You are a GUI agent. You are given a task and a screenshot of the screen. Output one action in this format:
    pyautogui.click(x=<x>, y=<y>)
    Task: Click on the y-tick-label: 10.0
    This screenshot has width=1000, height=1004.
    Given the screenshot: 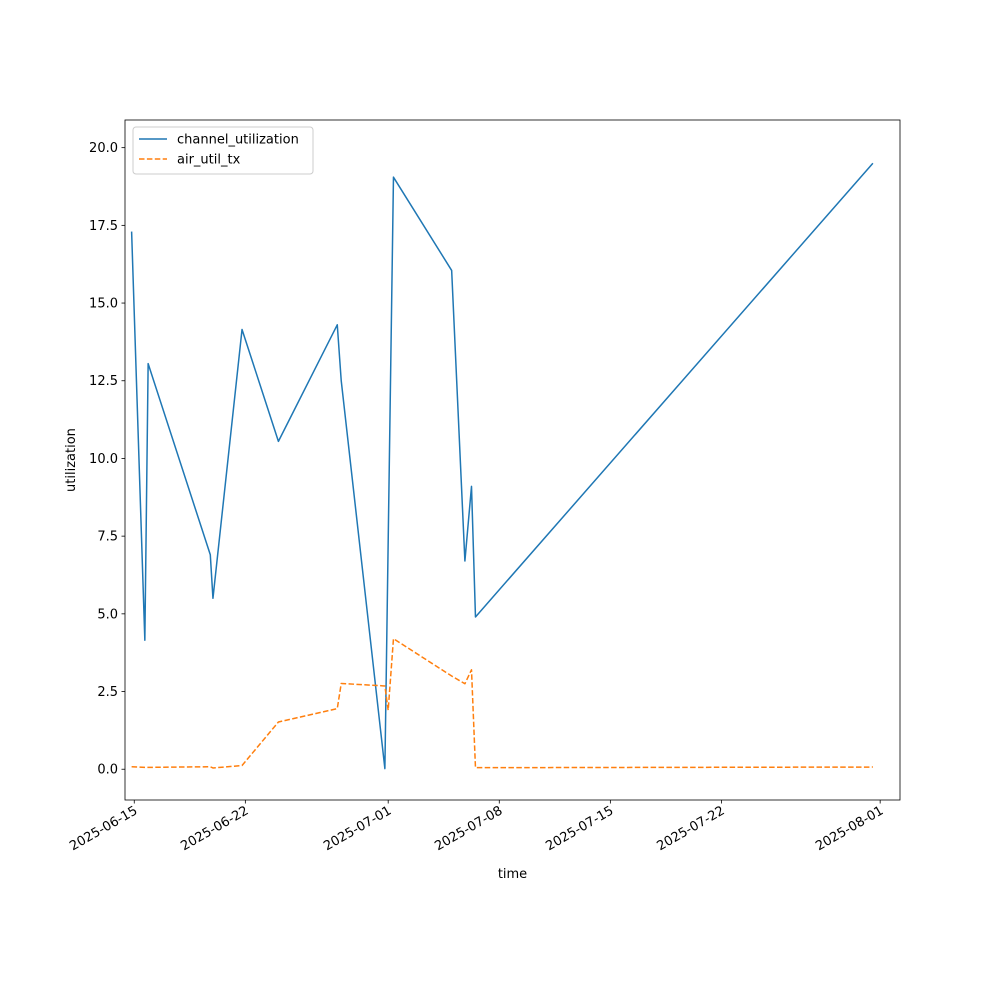 What is the action you would take?
    pyautogui.click(x=103, y=459)
    